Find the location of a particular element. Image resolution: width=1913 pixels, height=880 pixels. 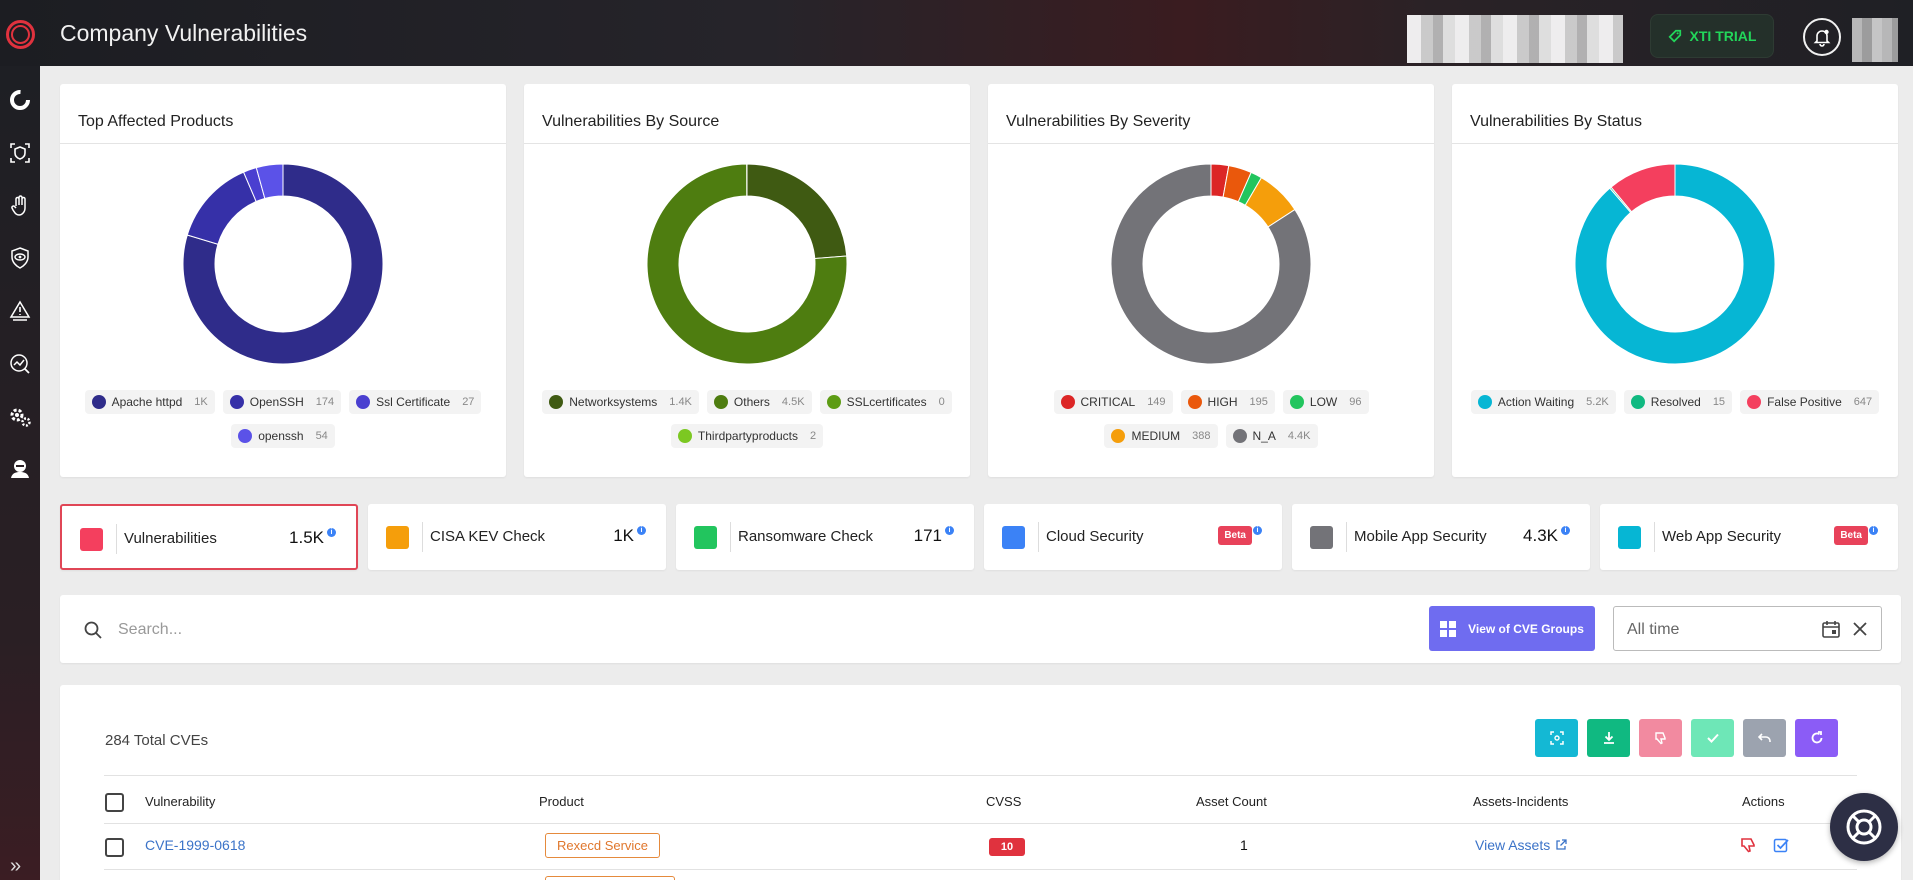

column-header-product: Product is located at coordinates (561, 801).